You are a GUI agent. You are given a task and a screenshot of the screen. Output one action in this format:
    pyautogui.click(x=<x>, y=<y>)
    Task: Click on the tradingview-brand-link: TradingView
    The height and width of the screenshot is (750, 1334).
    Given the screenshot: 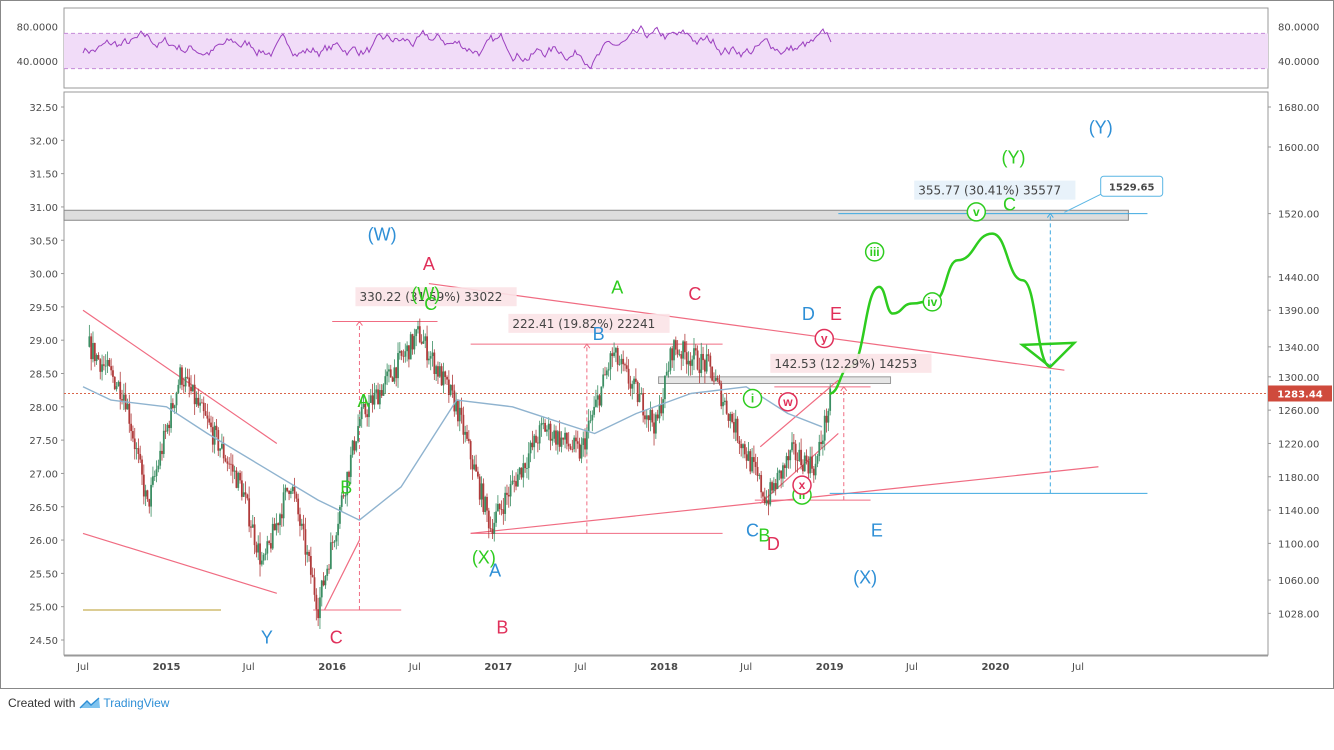 What is the action you would take?
    pyautogui.click(x=136, y=703)
    